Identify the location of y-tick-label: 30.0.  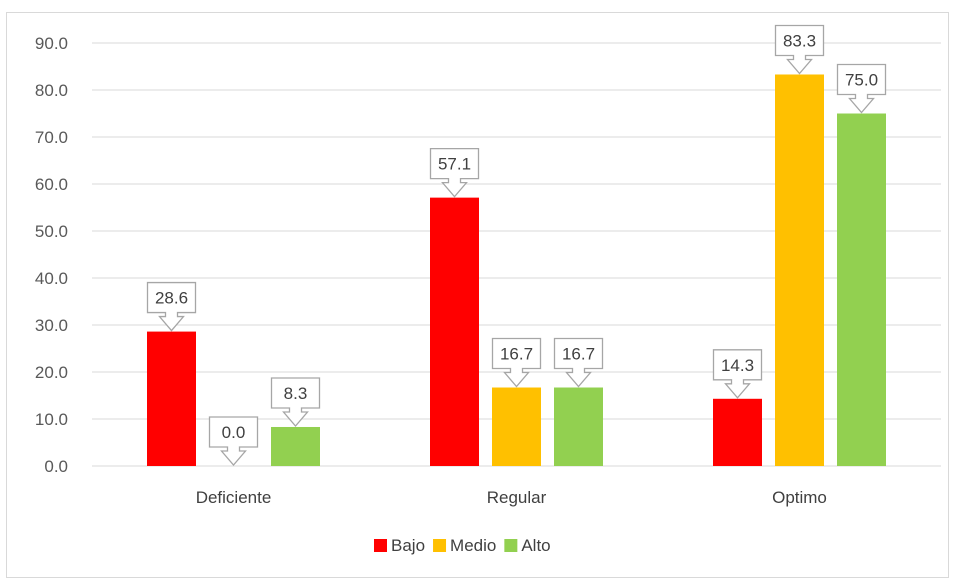
(51, 325).